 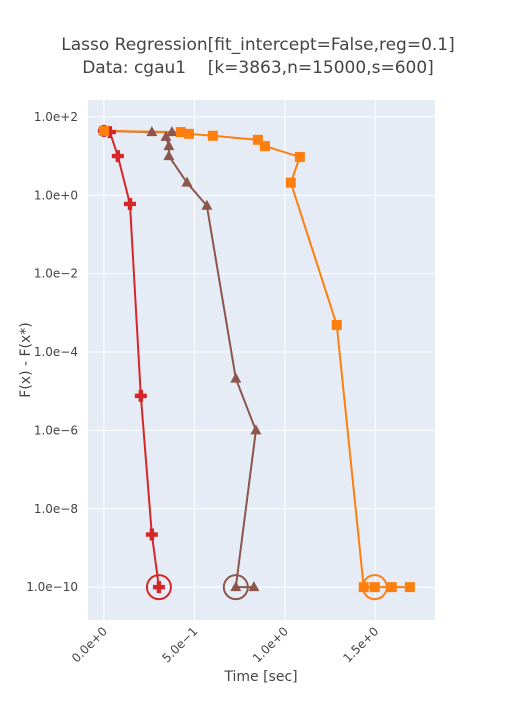 I want to click on y-tick-label: 1.0e+2, so click(x=56, y=117).